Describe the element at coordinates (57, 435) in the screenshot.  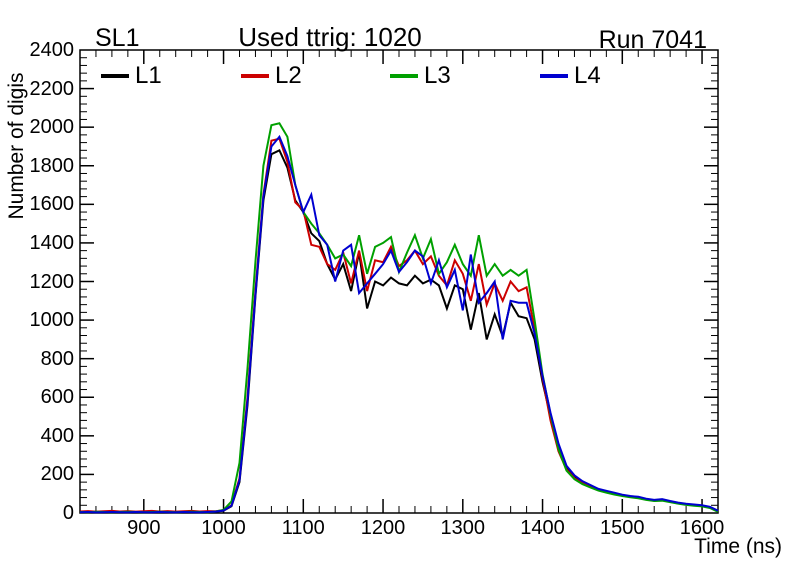
I see `y-tick-label: 400` at that location.